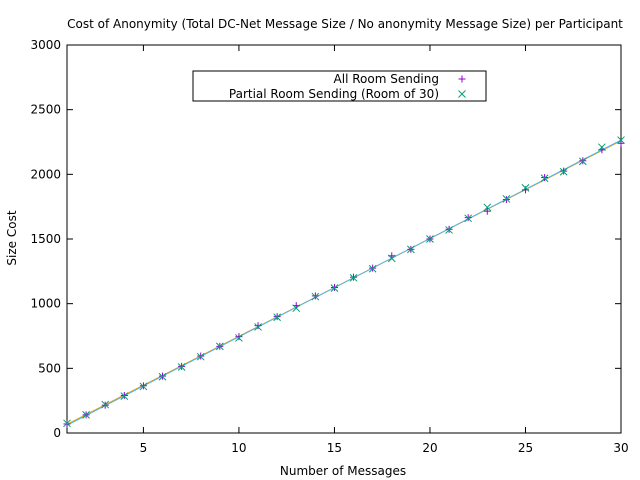 The height and width of the screenshot is (480, 640). I want to click on y-tick-label: 1000, so click(45, 304).